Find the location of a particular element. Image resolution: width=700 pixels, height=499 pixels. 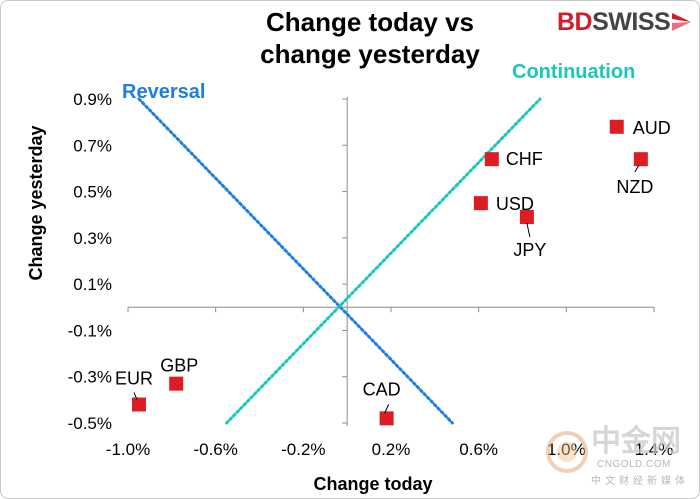

data-label-usd: USD is located at coordinates (515, 204).